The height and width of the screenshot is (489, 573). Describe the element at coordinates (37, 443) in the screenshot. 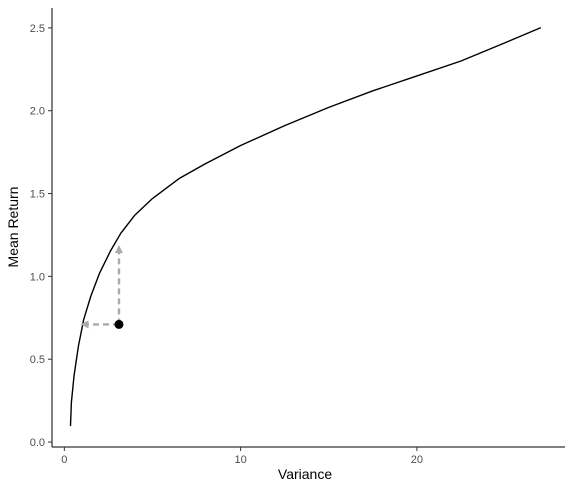

I see `y-tick-label: 0.0` at that location.